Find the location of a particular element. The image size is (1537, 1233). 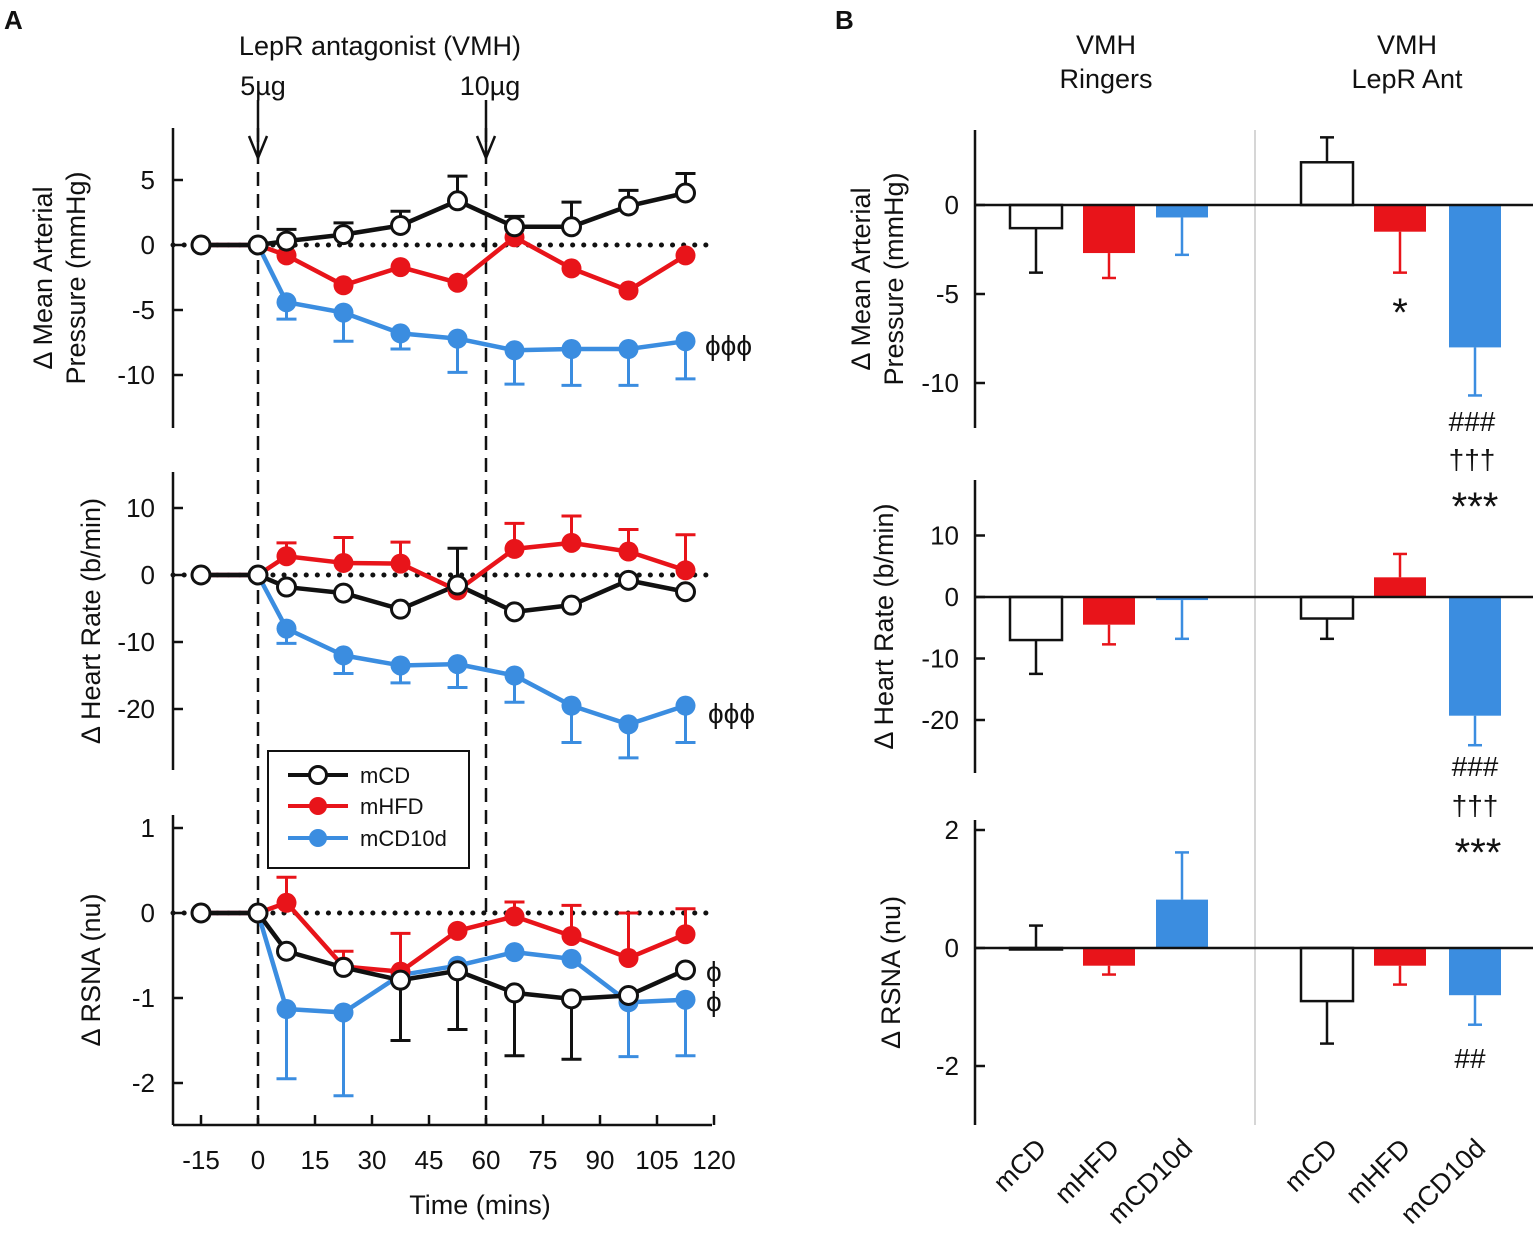

b2-bar-mCD10d is located at coordinates (1475, 972).